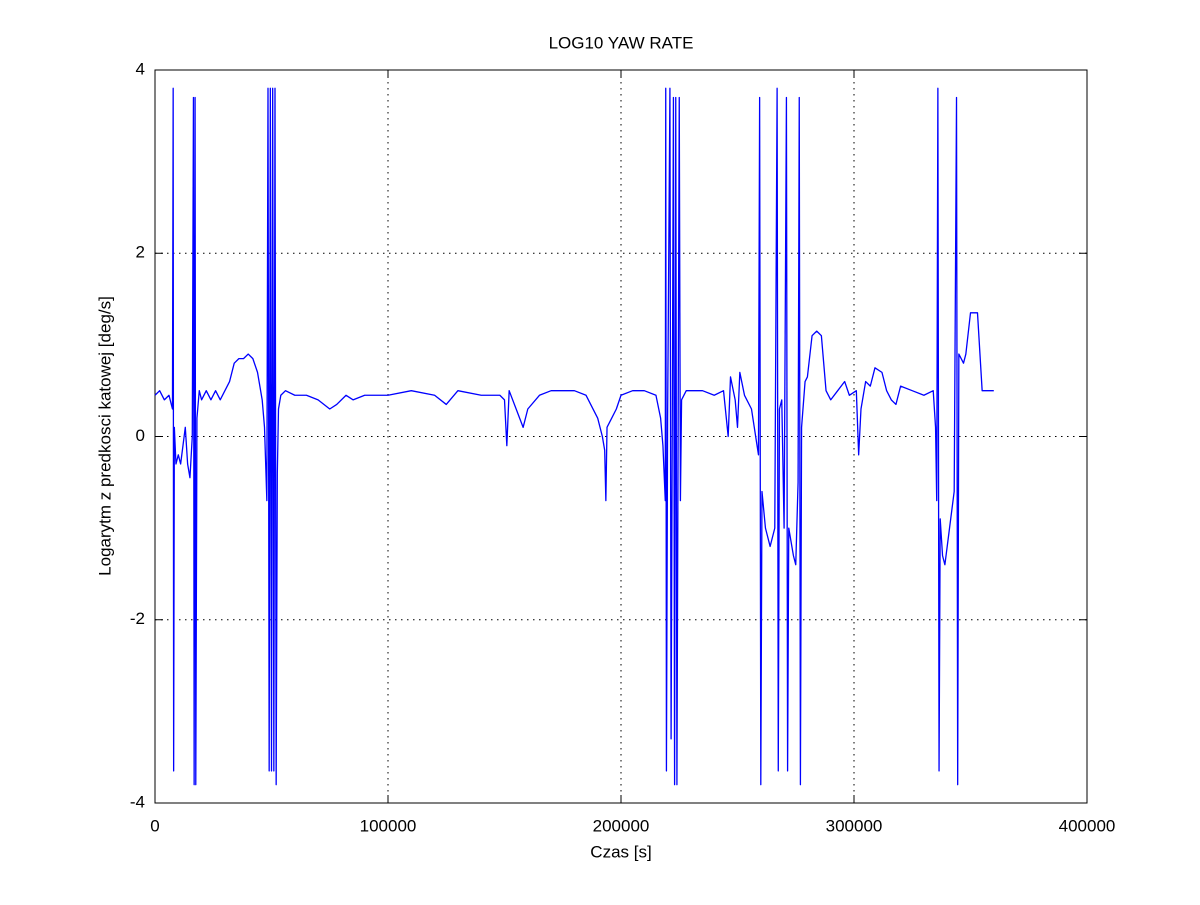 The image size is (1200, 905). What do you see at coordinates (388, 825) in the screenshot?
I see `x-tick-label: 100000` at bounding box center [388, 825].